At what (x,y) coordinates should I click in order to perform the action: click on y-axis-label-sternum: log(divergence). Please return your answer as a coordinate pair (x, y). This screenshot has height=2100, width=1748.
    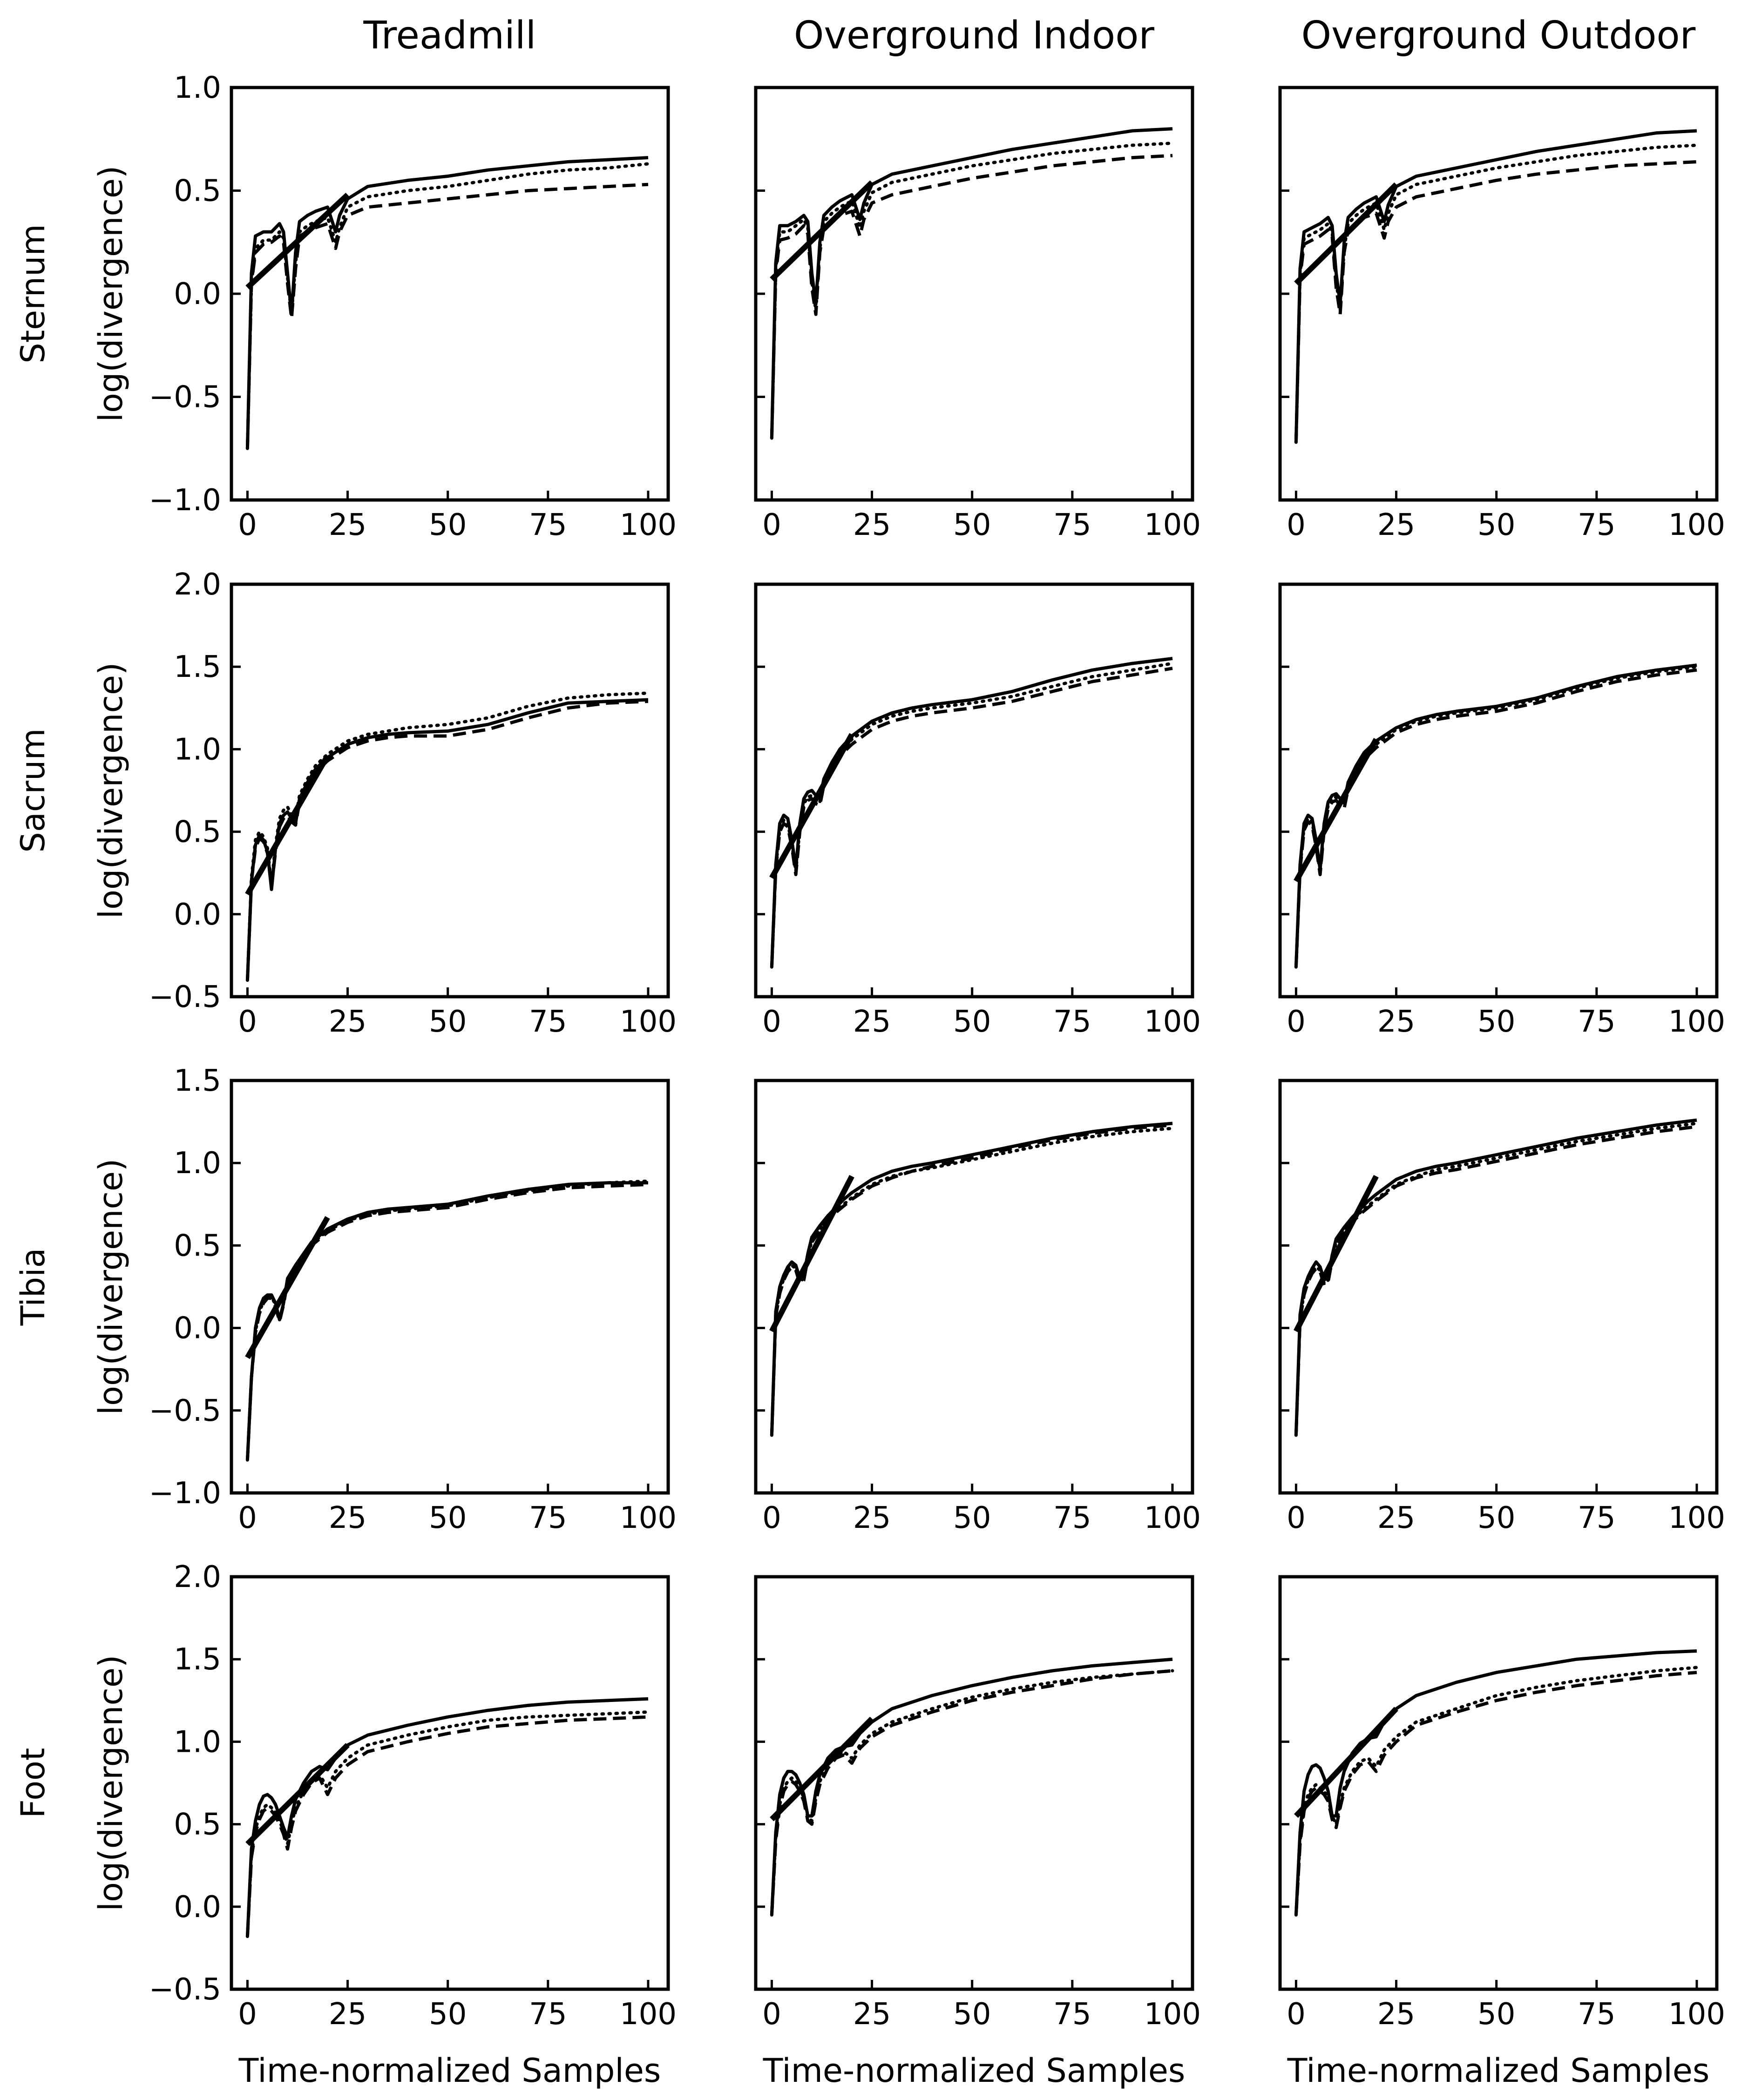
    Looking at the image, I should click on (111, 294).